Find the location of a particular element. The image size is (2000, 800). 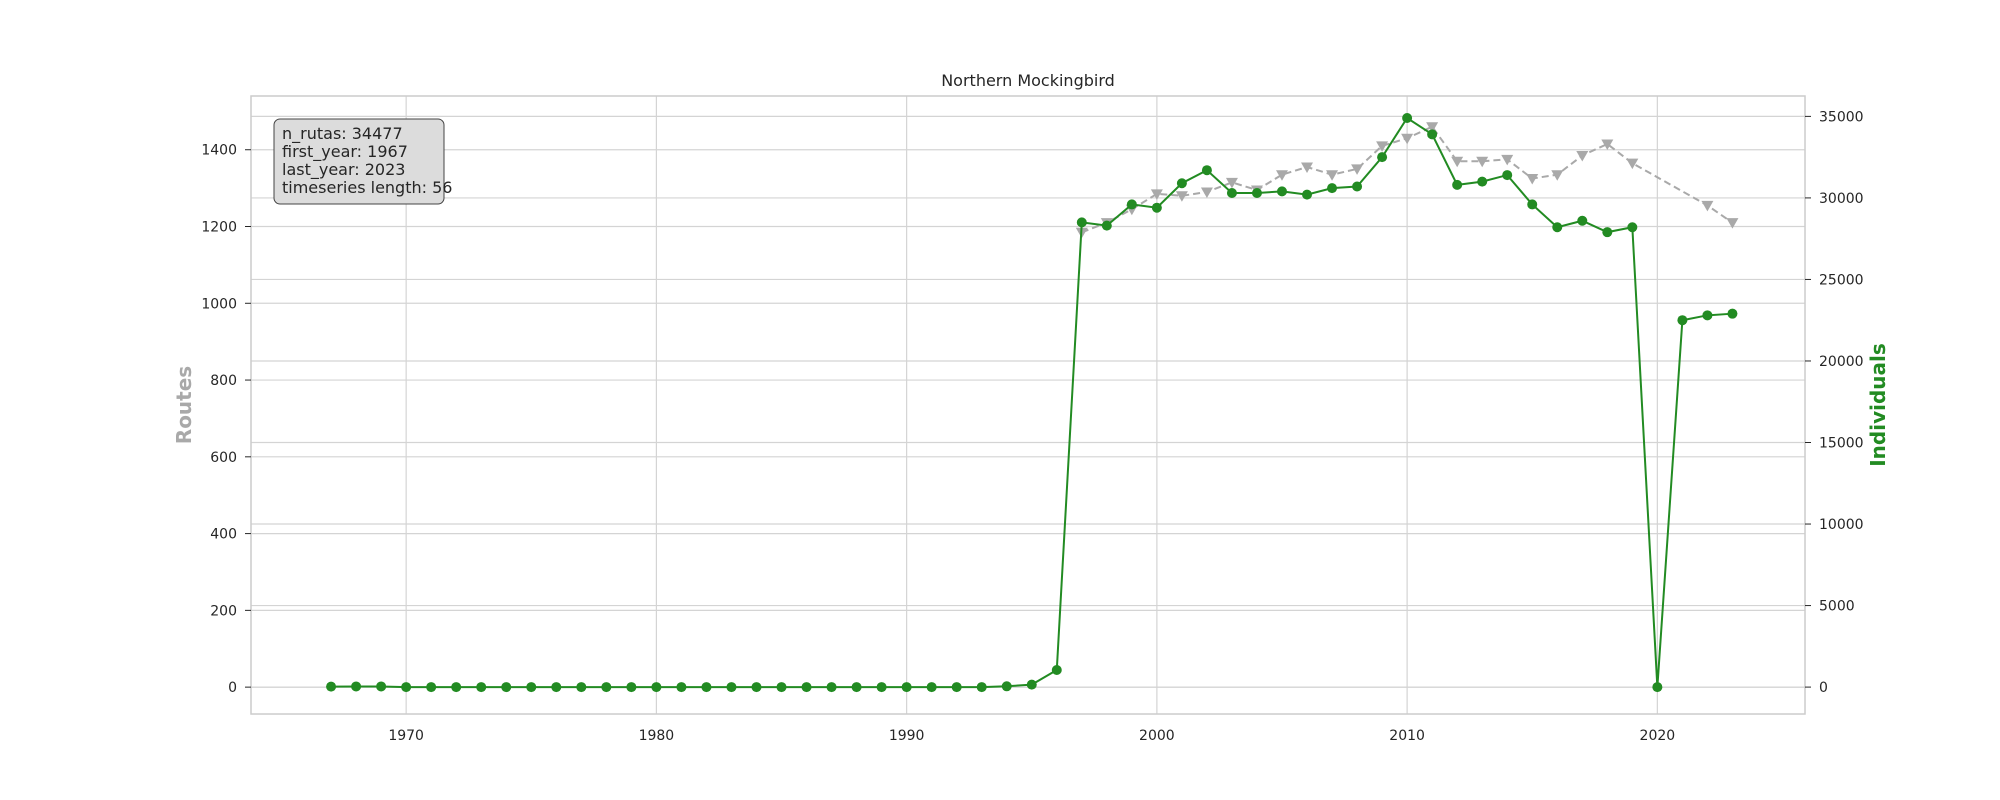

right-axis-label: Individuals is located at coordinates (1878, 405).